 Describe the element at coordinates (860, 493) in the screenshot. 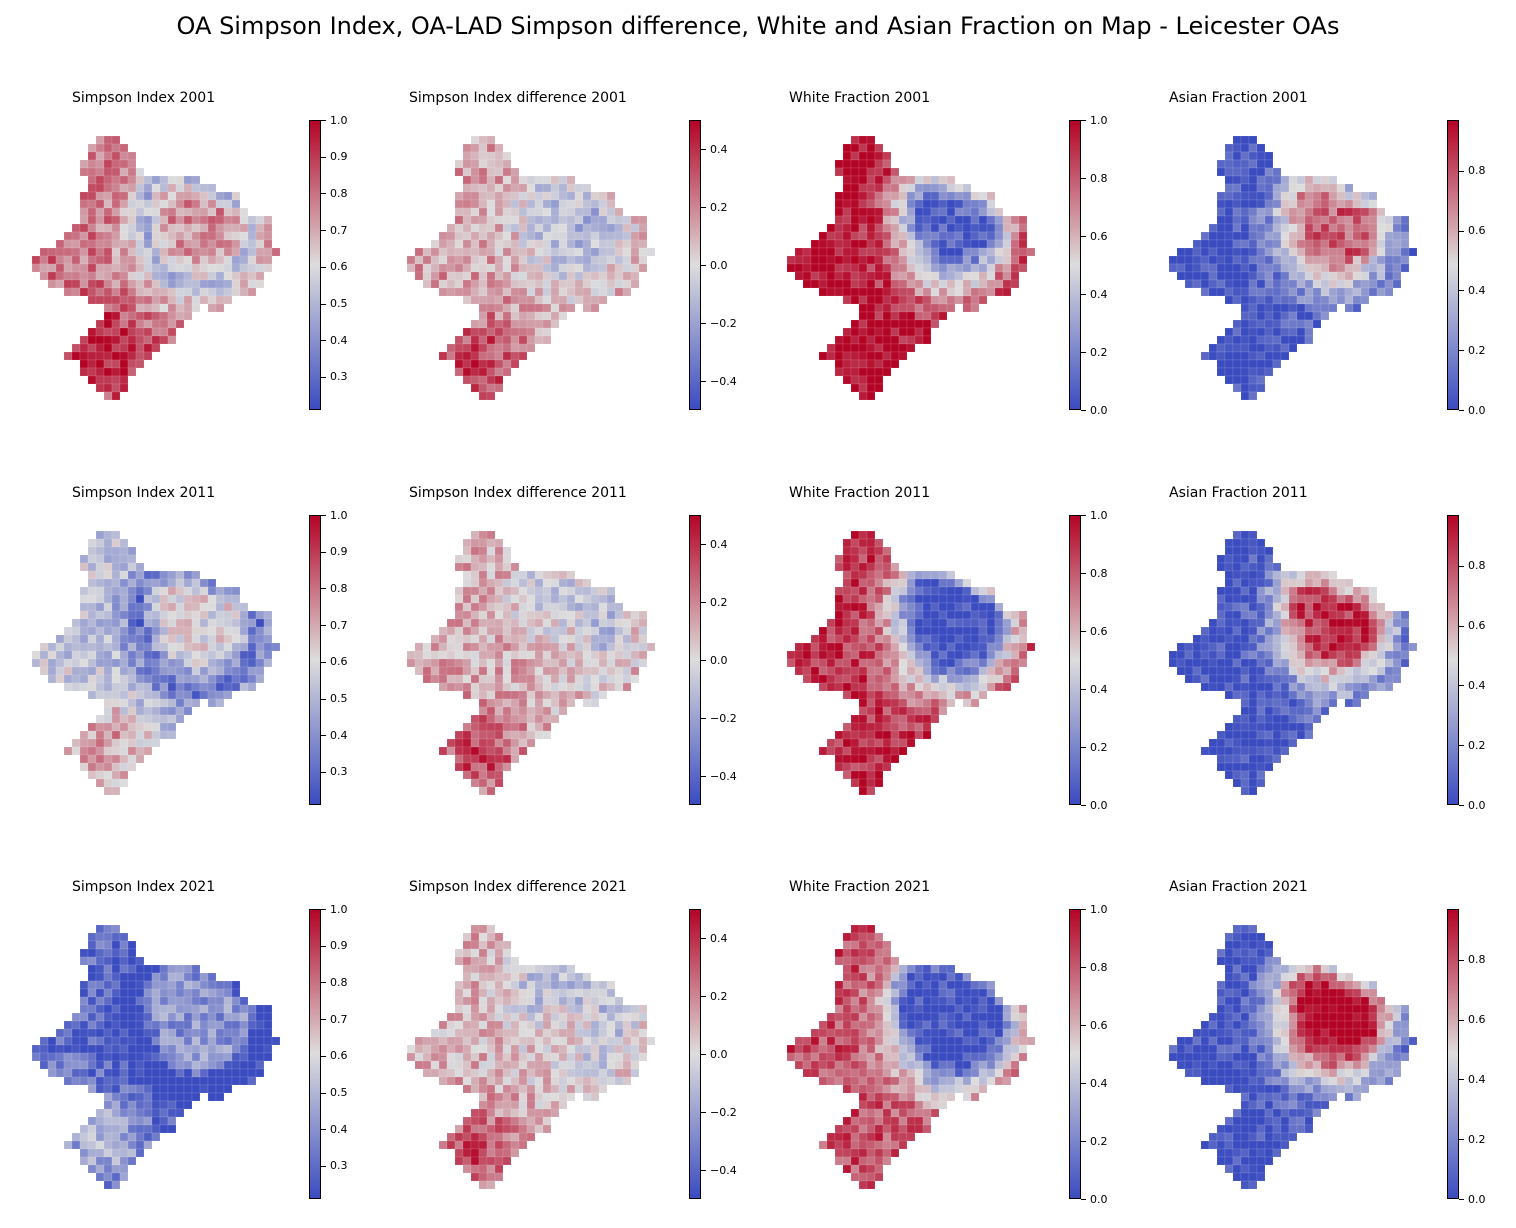

I see `panel-title: White Fraction 2011` at that location.